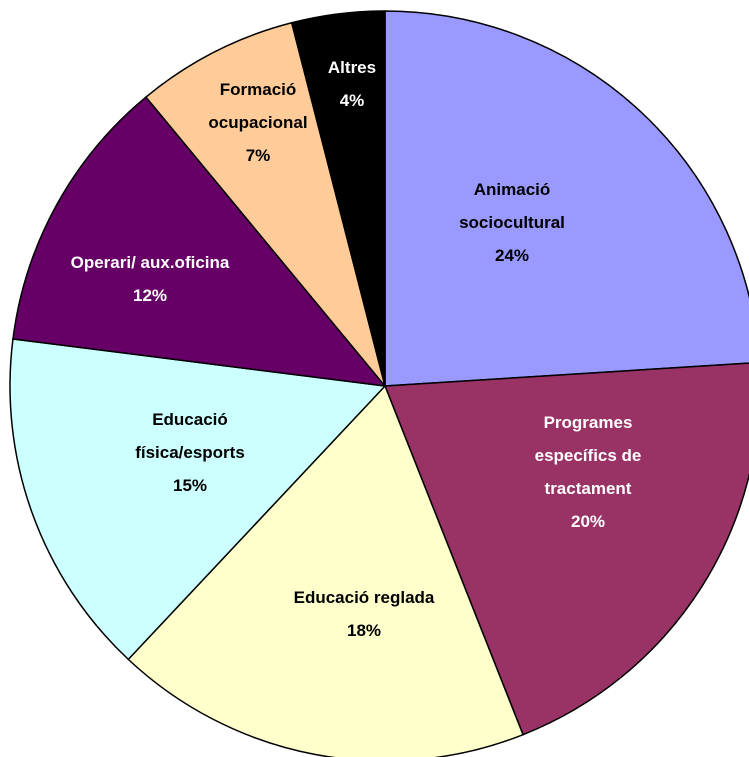  I want to click on slice-label: Altres, so click(352, 67).